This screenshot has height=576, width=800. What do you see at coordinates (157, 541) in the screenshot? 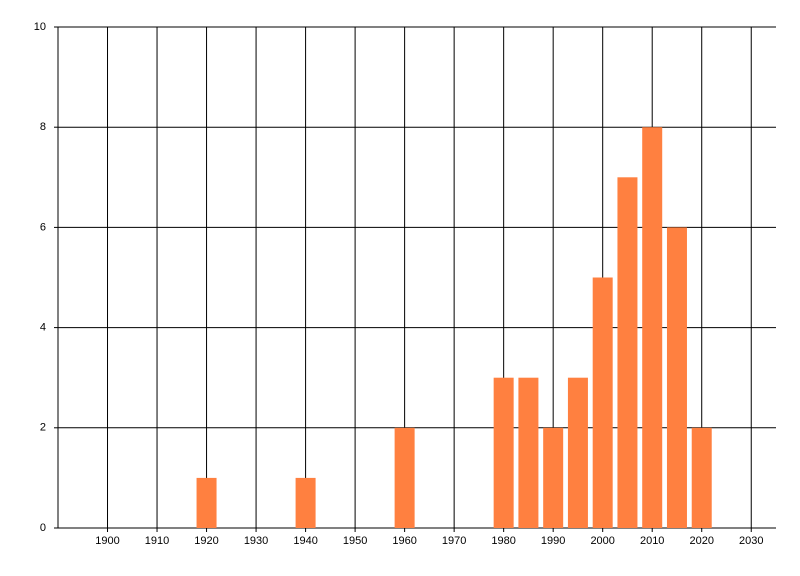
I see `x-tick-label: 1910` at bounding box center [157, 541].